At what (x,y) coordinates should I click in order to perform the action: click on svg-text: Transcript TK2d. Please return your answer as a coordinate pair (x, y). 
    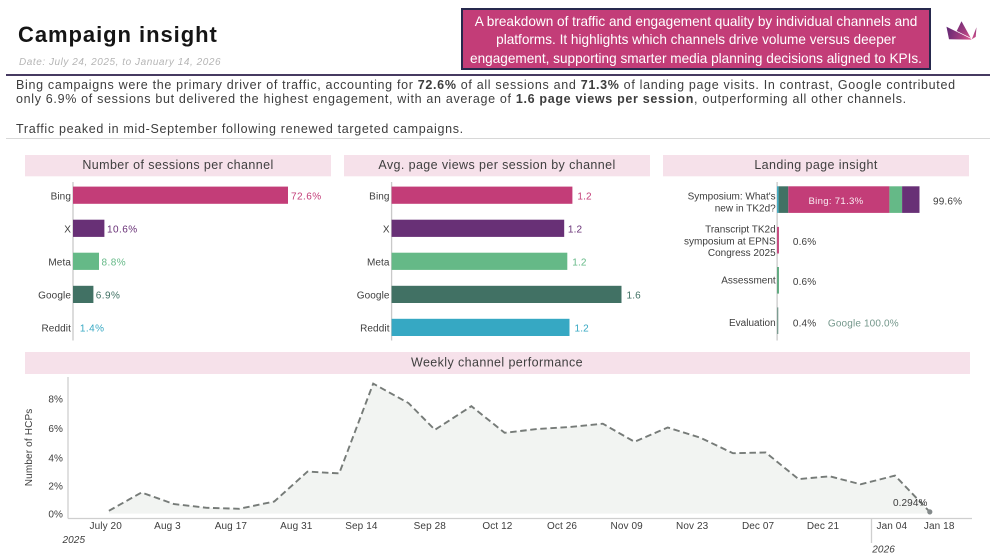
    Looking at the image, I should click on (740, 230).